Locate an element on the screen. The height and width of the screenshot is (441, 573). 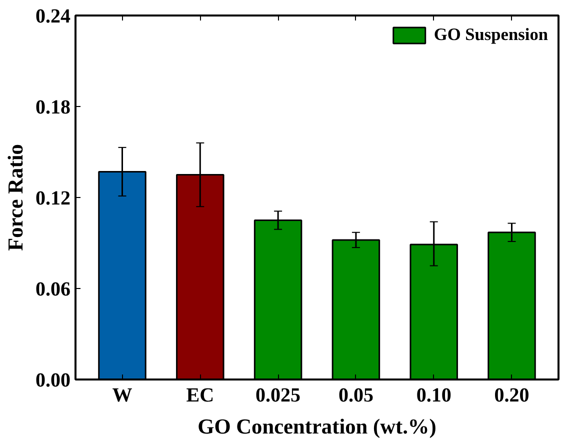
y-tick-label: 0.00 is located at coordinates (53, 381).